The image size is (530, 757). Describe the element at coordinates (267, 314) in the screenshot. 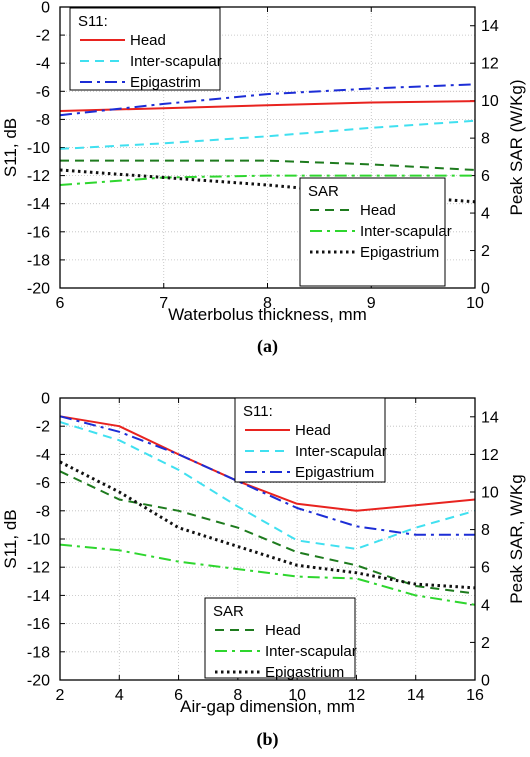

I see `x-axis-label: Waterbolus thickness, mm` at that location.